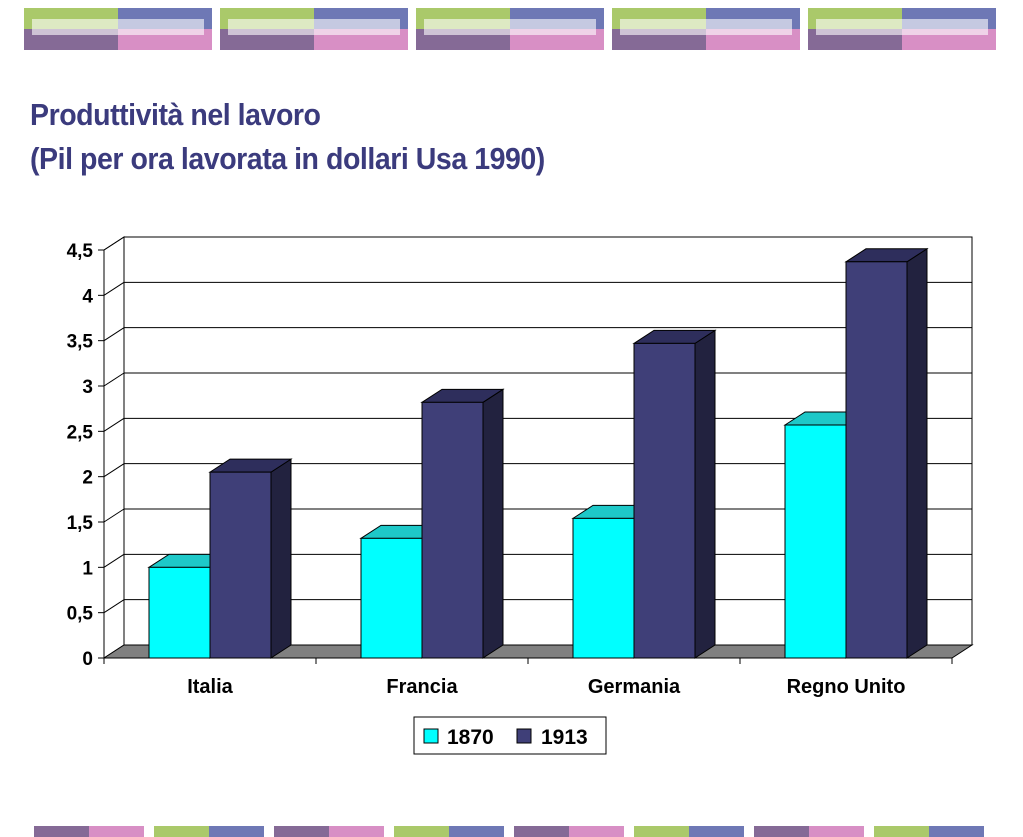  I want to click on y-tick-label: 3,5, so click(80, 342).